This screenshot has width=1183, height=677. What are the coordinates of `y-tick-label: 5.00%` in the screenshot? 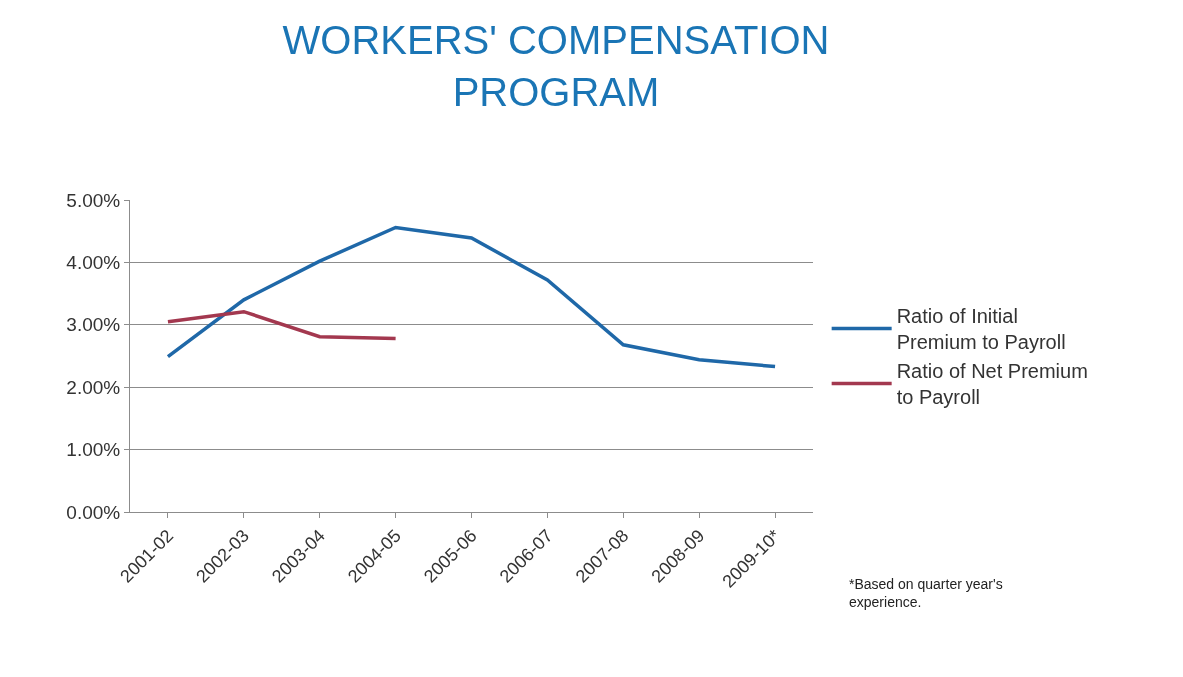 It's located at (93, 200).